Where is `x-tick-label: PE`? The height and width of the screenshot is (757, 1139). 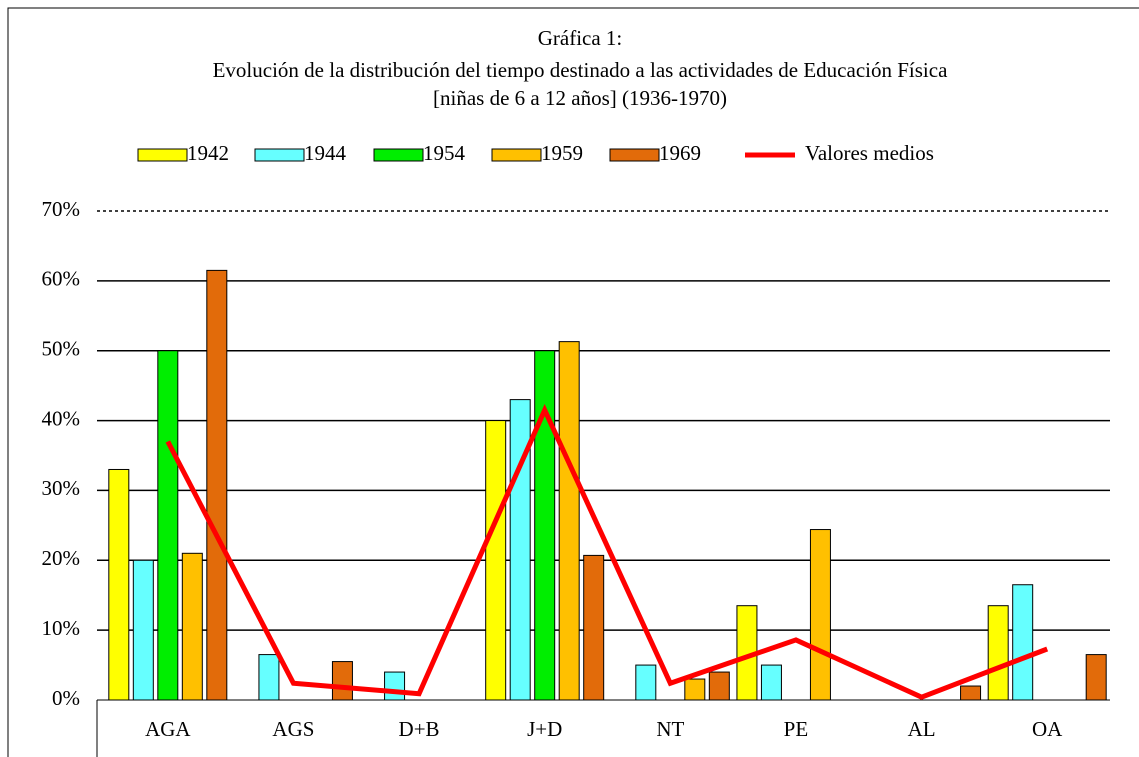
x-tick-label: PE is located at coordinates (796, 729).